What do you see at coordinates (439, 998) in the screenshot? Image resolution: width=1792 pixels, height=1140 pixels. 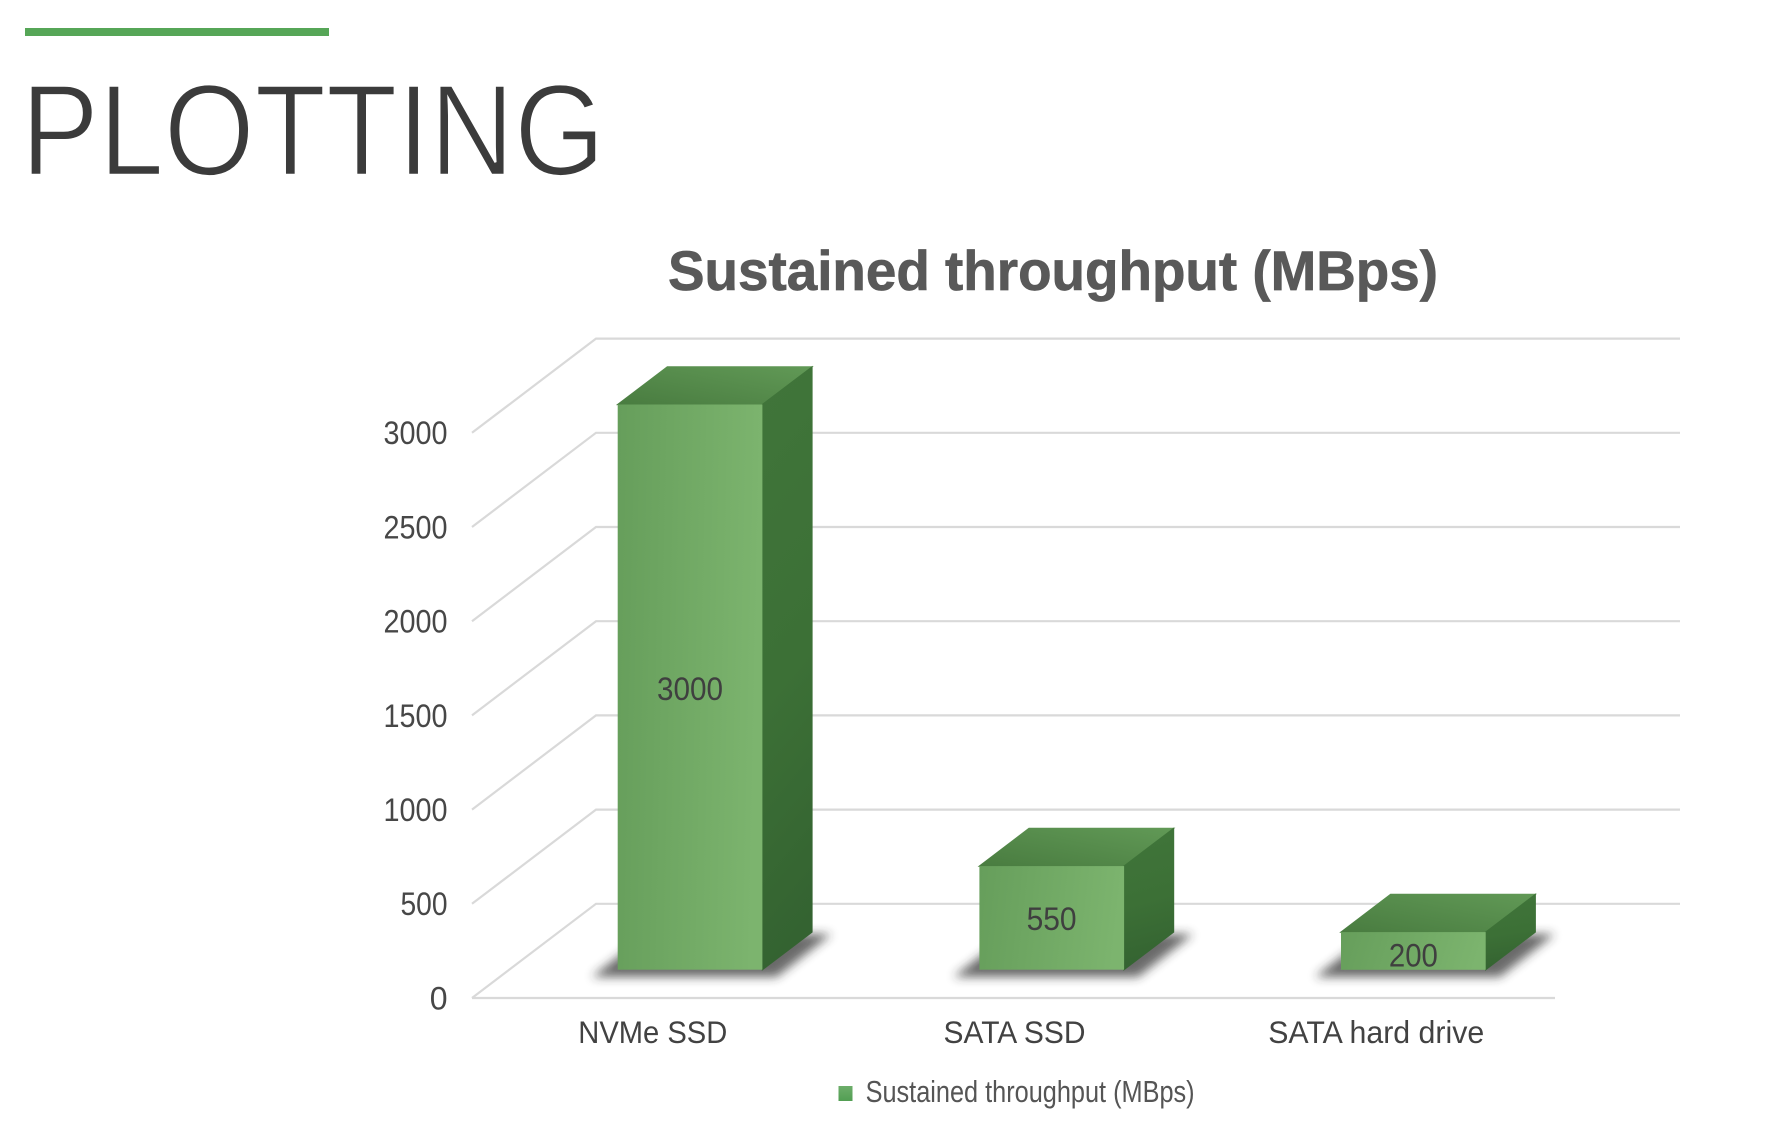 I see `svg-text: 0` at bounding box center [439, 998].